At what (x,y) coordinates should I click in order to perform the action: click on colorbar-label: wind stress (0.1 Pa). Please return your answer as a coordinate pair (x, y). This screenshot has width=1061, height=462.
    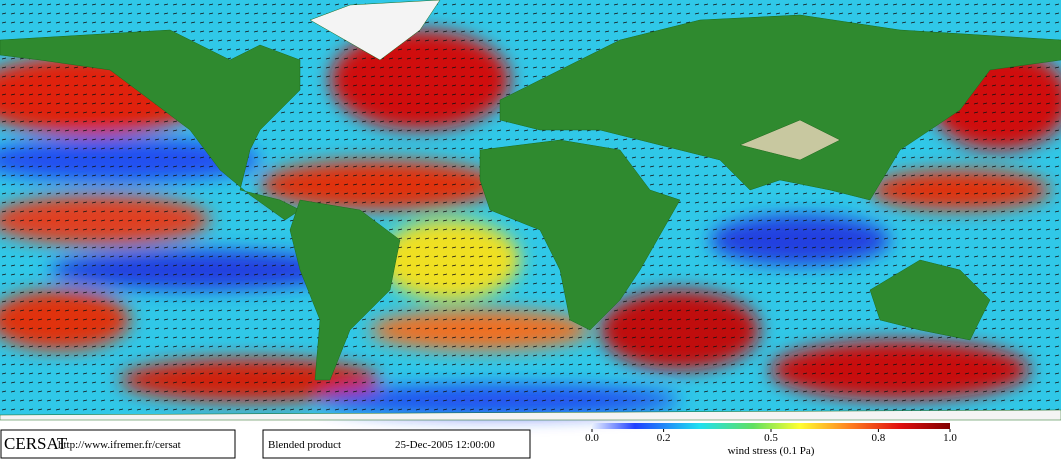
    Looking at the image, I should click on (771, 451).